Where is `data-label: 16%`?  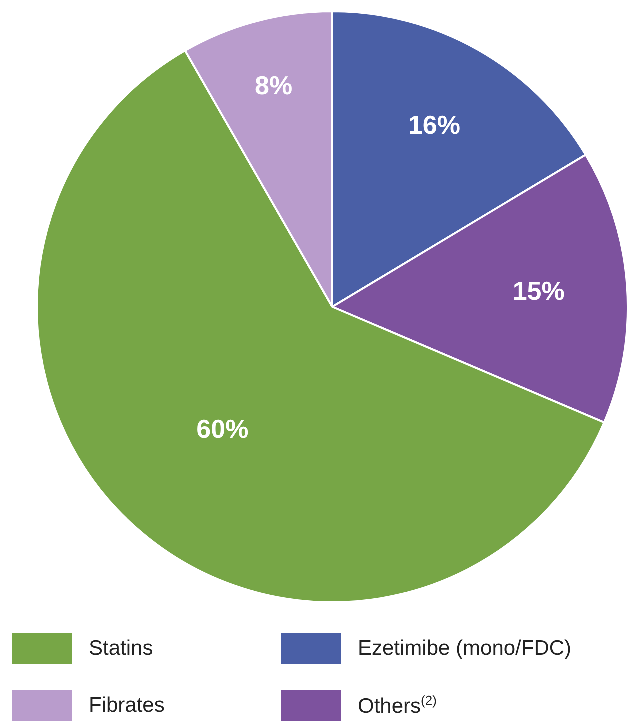 data-label: 16% is located at coordinates (434, 125).